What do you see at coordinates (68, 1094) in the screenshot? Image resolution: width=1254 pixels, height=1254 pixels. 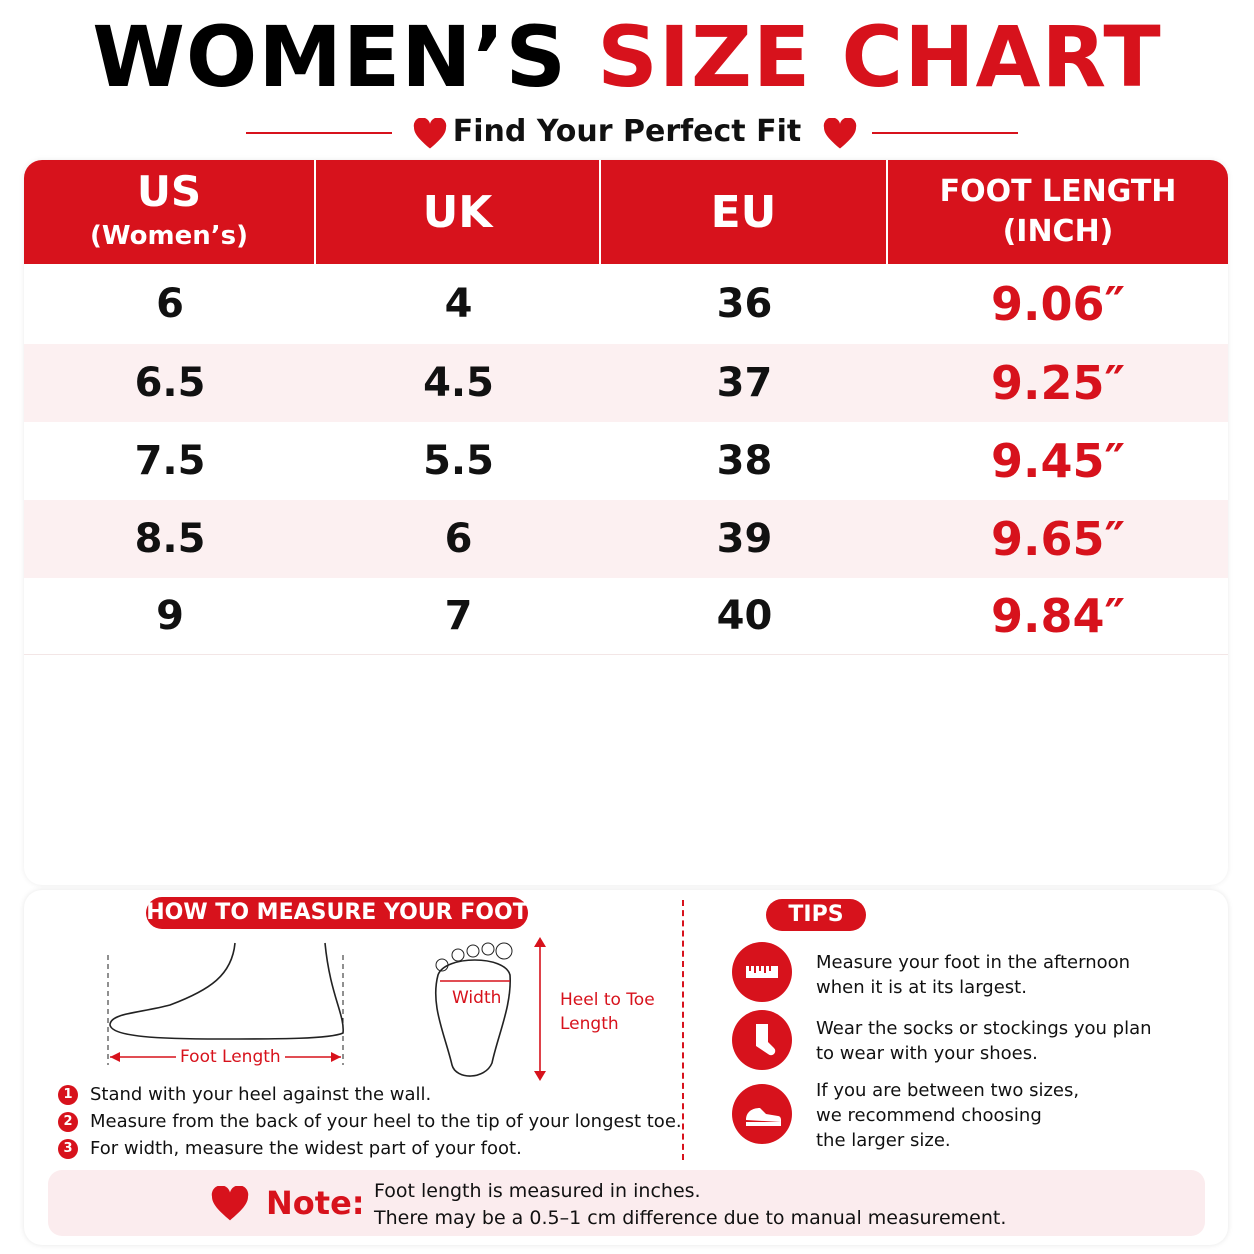 I see `step-number: 1` at bounding box center [68, 1094].